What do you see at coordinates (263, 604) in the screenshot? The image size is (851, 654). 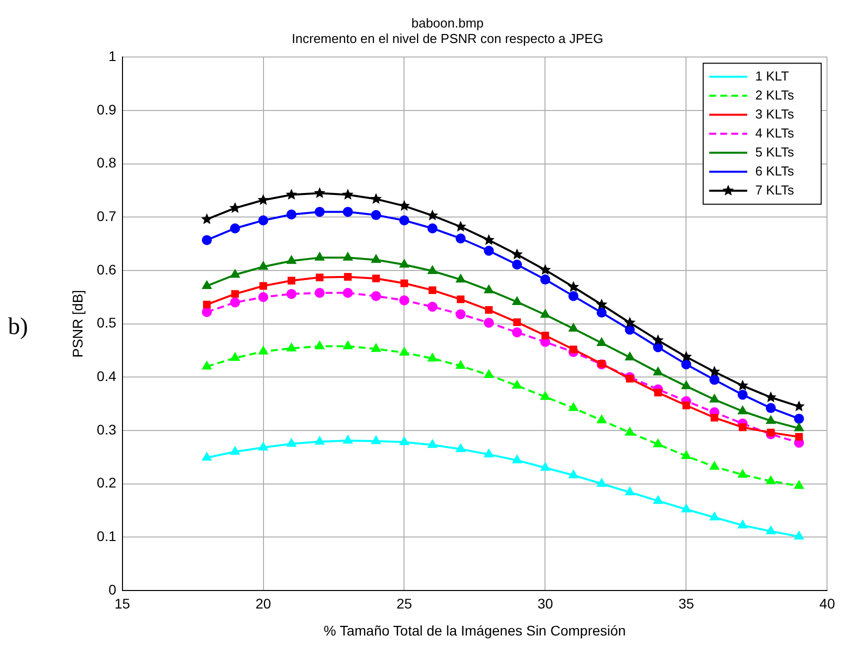 I see `x-tick-label: 20` at bounding box center [263, 604].